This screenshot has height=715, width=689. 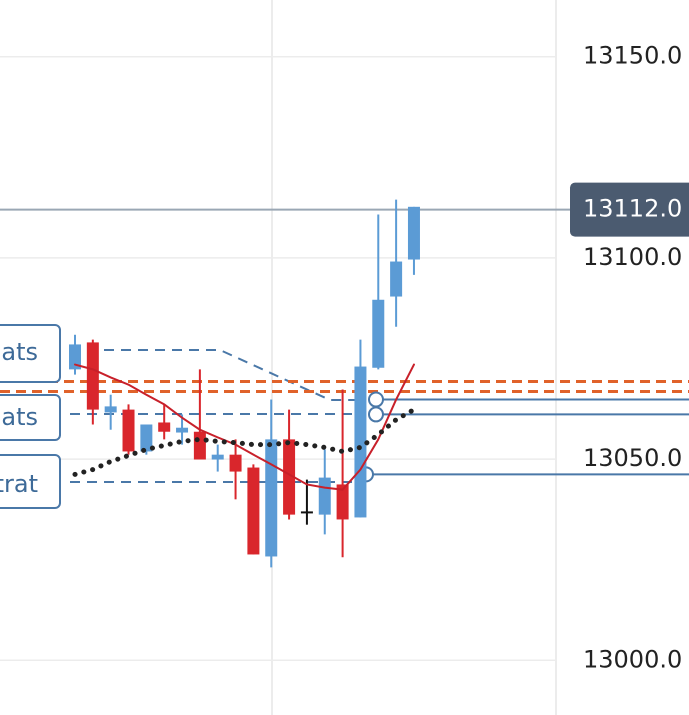 I want to click on price-tag-label: 13112.0, so click(x=632, y=209).